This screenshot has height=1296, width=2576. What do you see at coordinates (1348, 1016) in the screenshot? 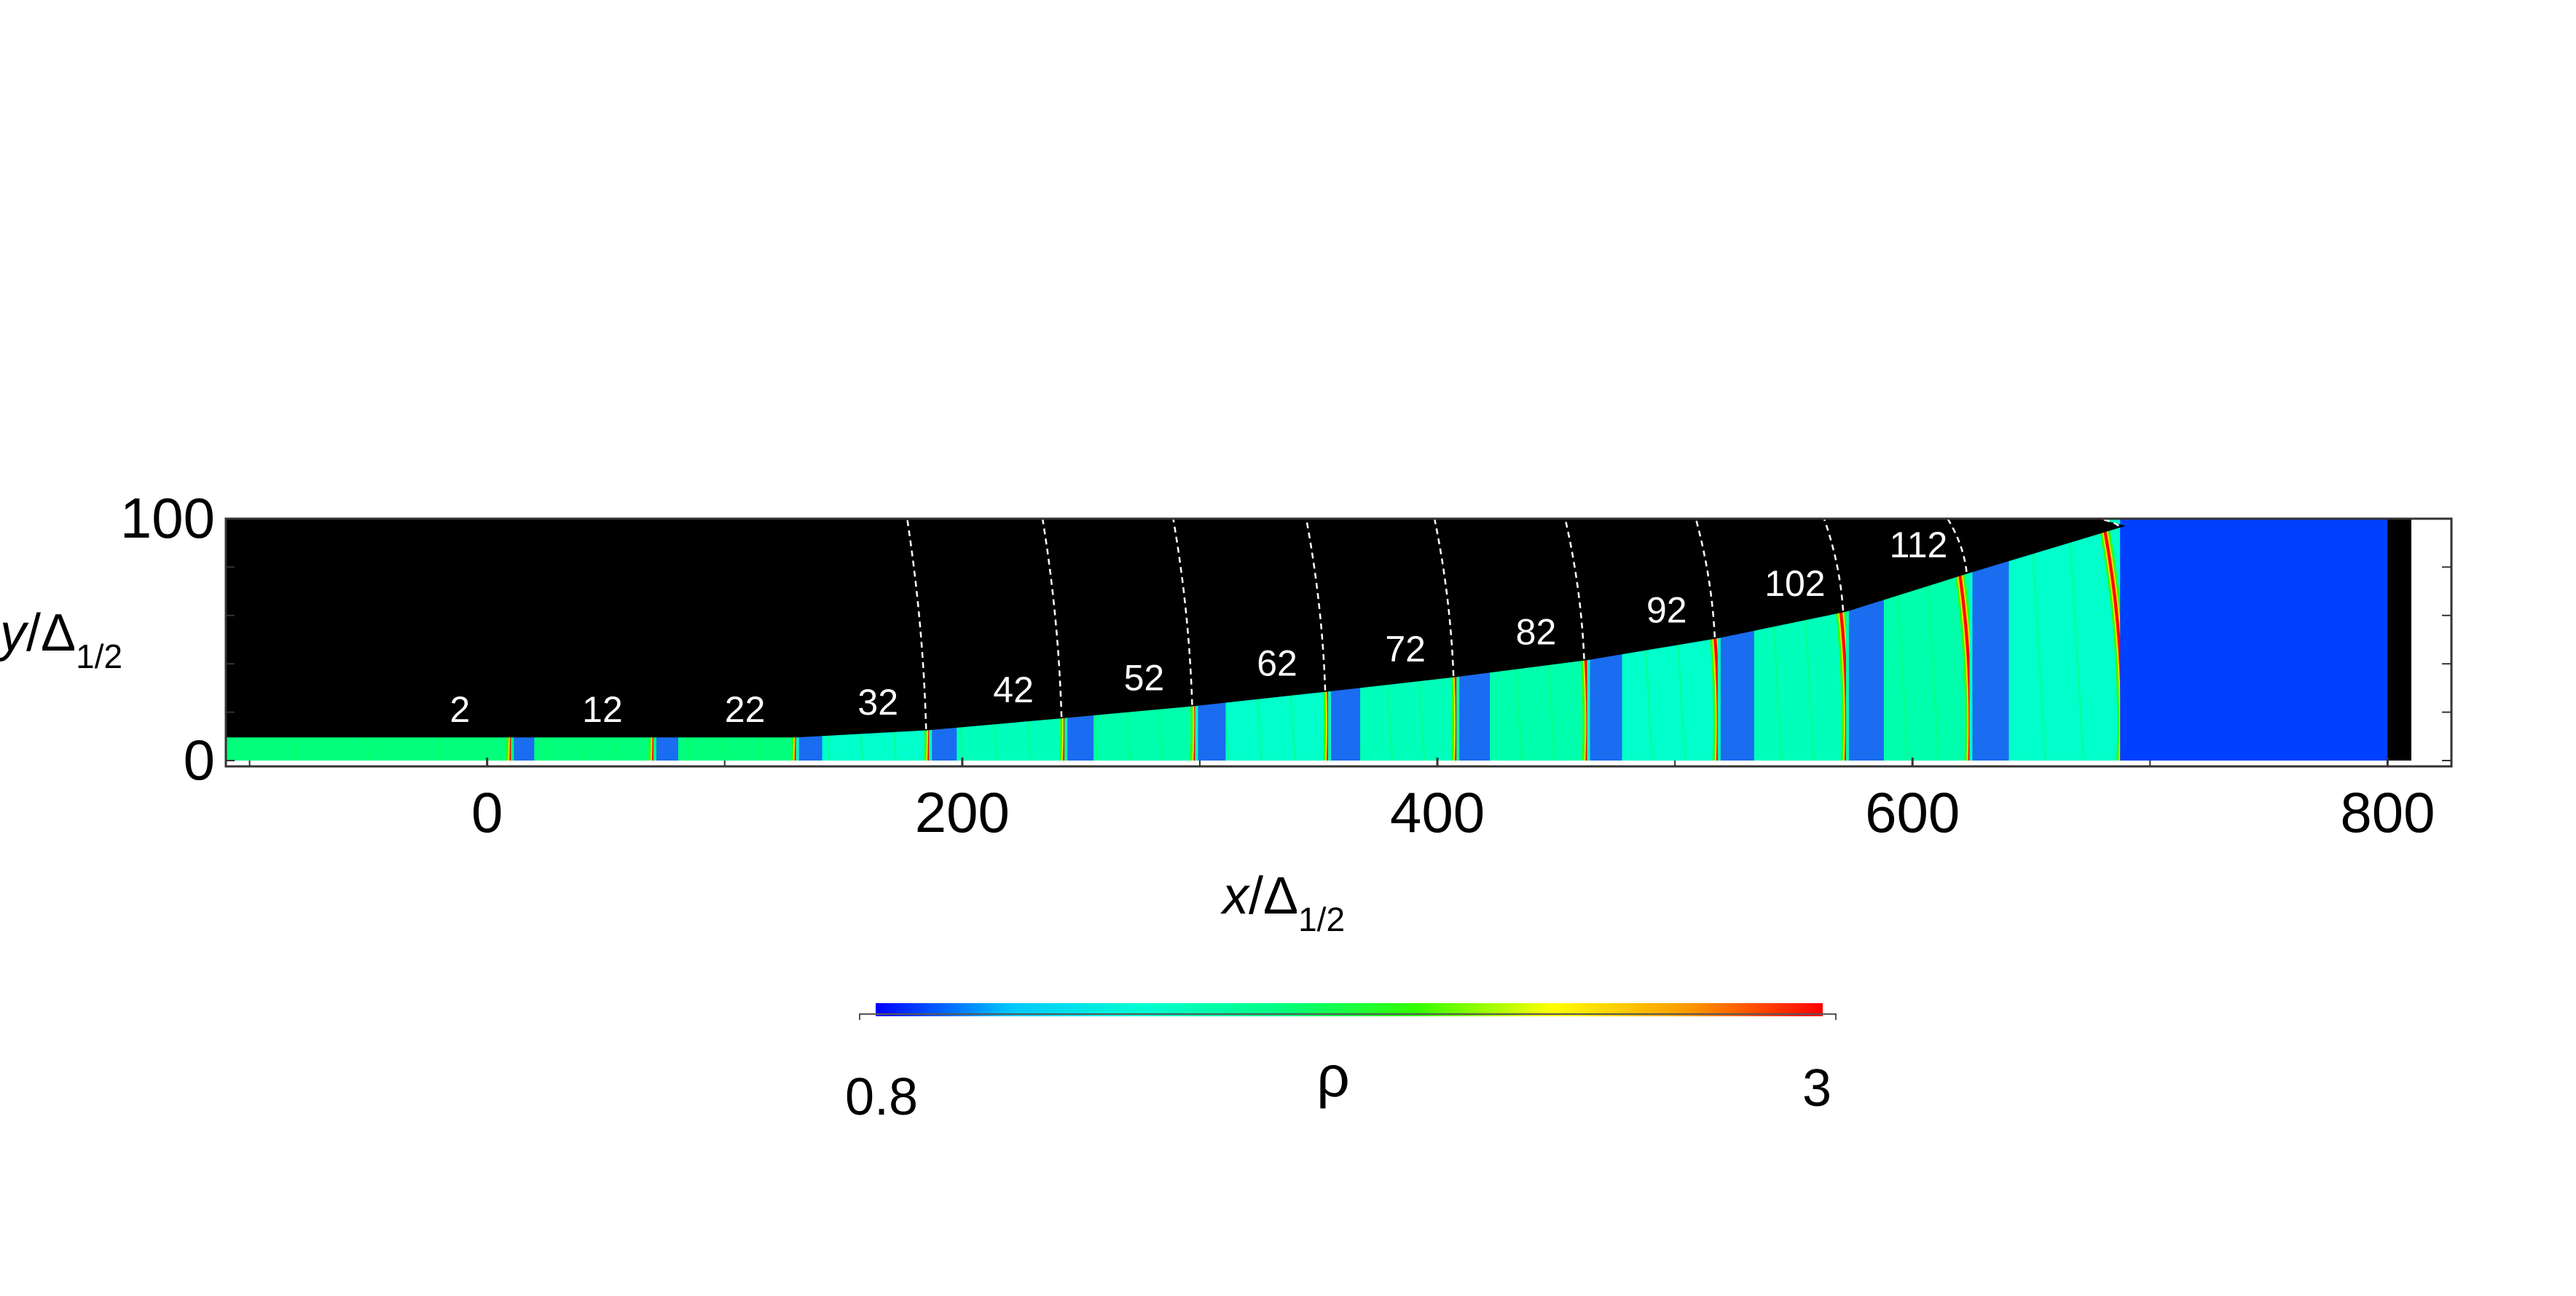
I see `colorbar-frame` at bounding box center [1348, 1016].